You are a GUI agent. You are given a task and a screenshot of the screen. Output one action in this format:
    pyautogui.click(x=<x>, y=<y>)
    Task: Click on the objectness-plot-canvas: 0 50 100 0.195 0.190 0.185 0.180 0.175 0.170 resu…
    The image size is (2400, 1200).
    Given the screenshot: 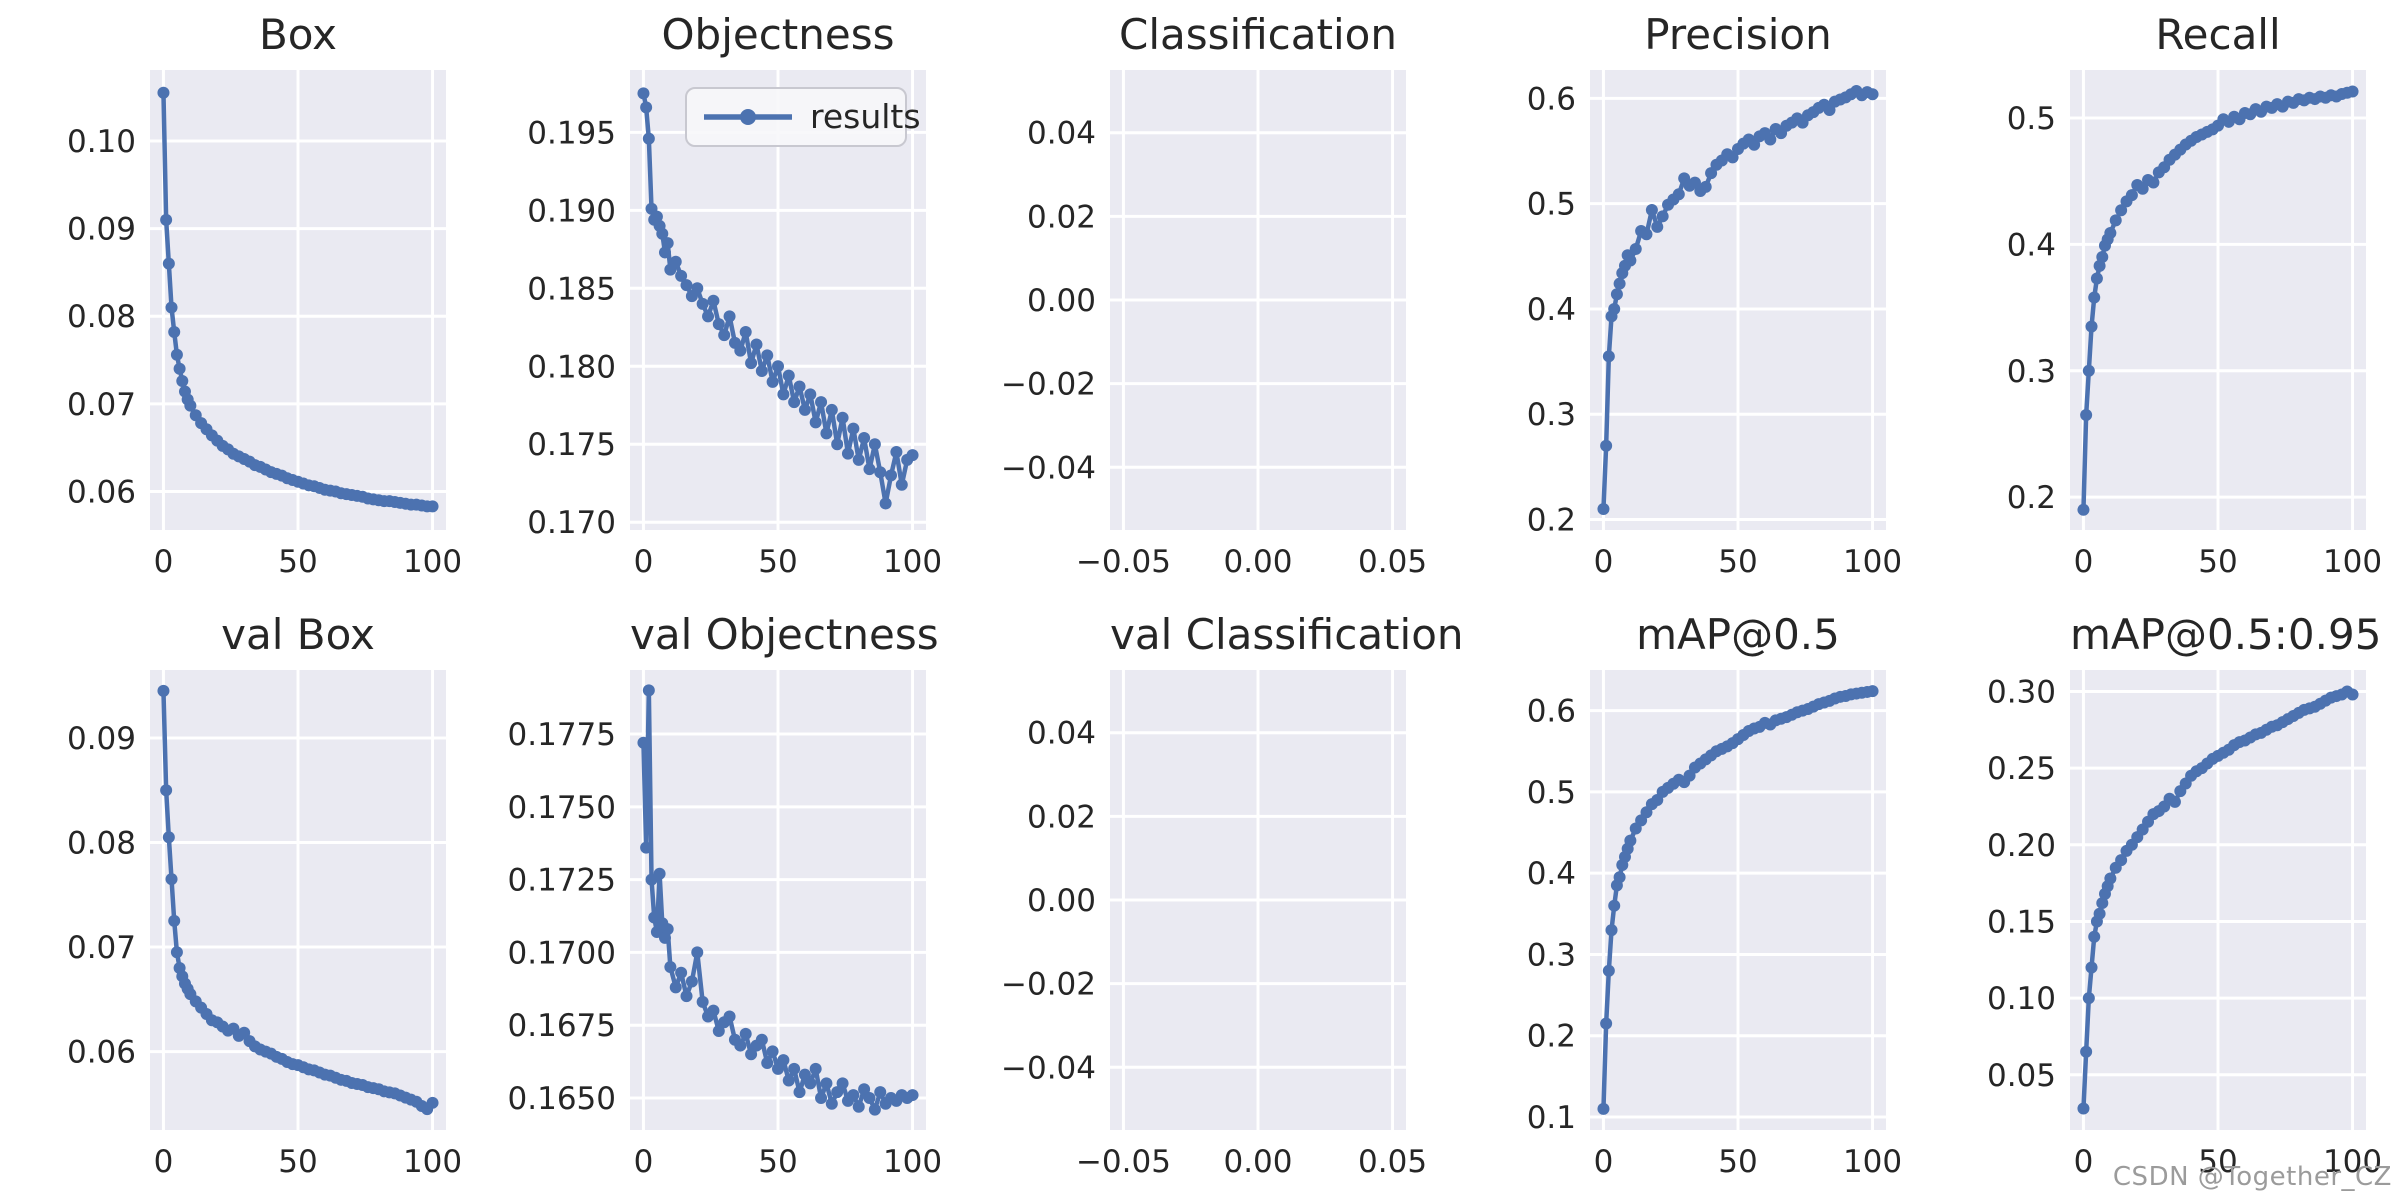 What is the action you would take?
    pyautogui.click(x=734, y=325)
    